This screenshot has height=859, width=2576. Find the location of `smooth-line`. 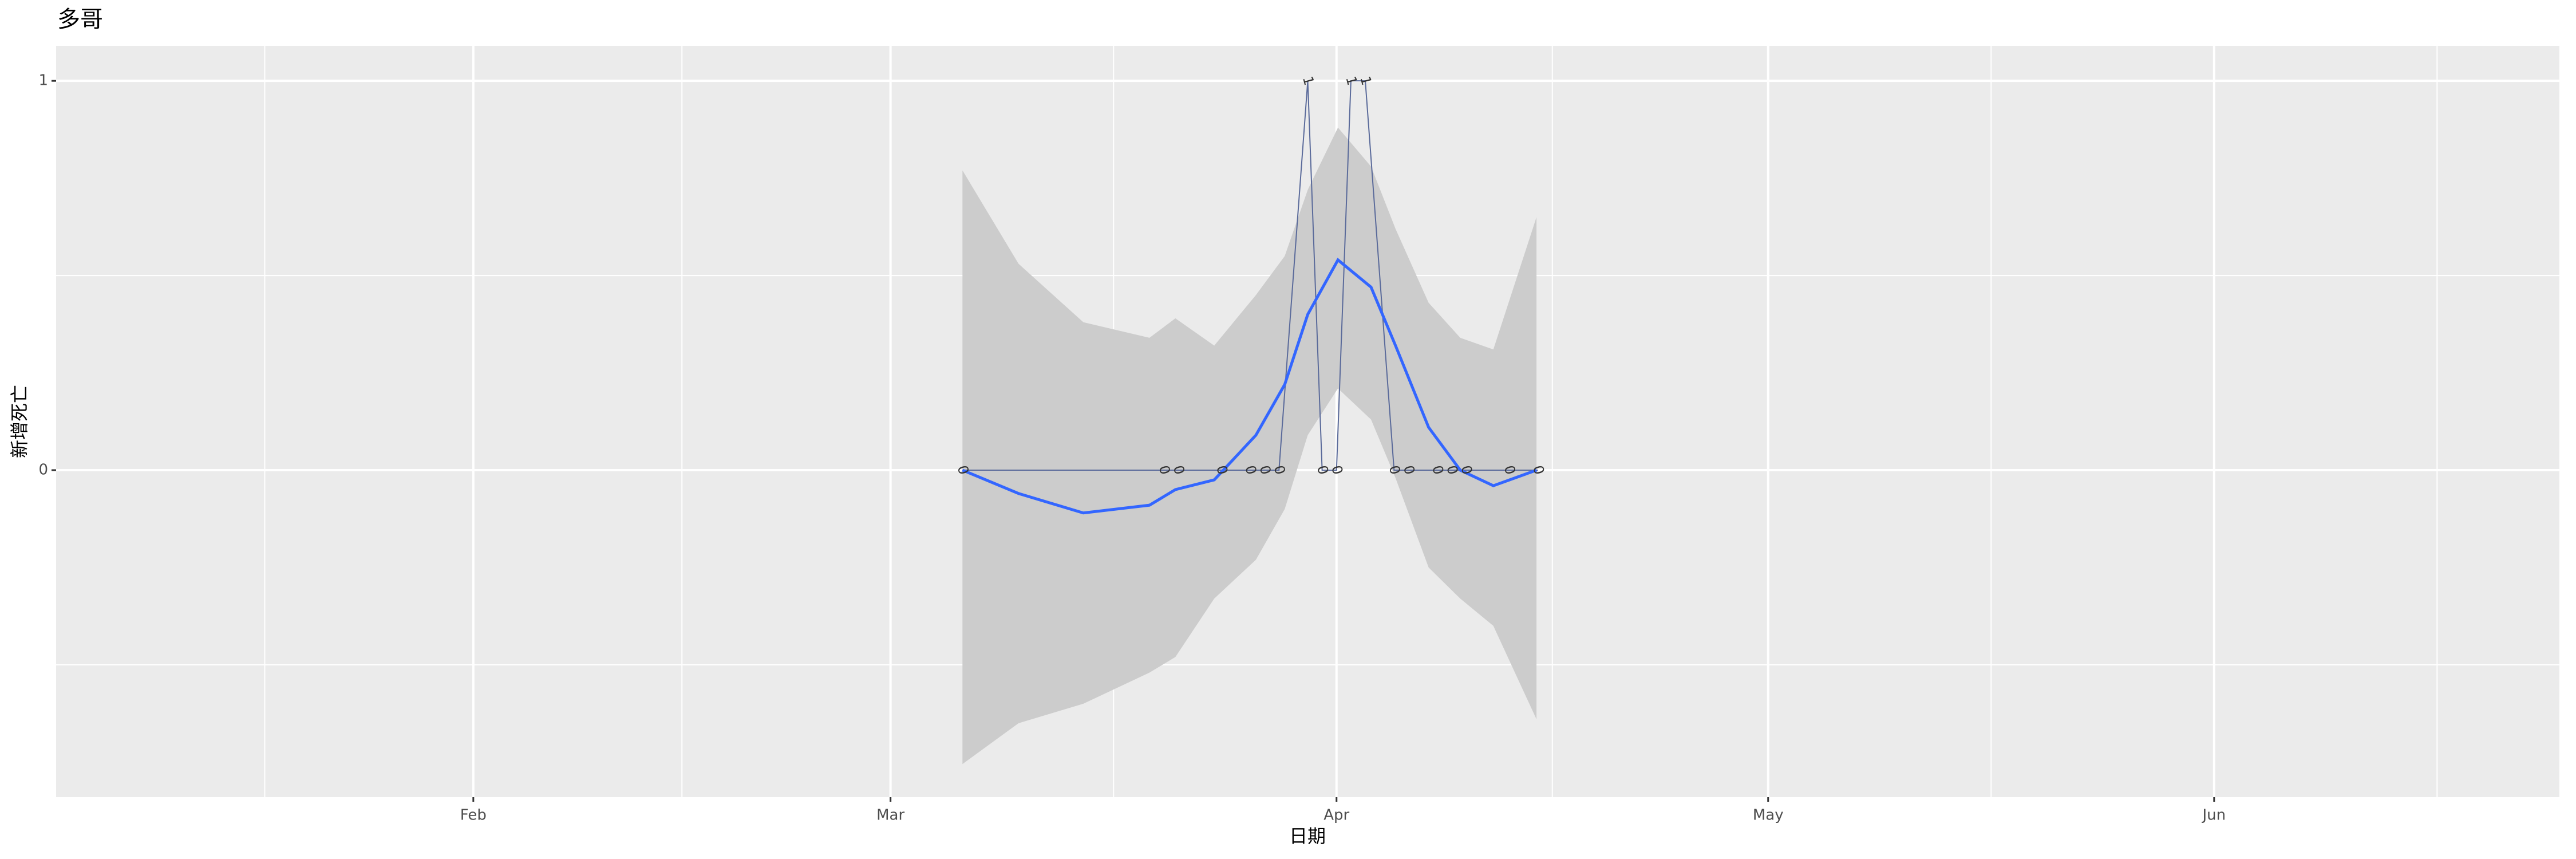

smooth-line is located at coordinates (1249, 387).